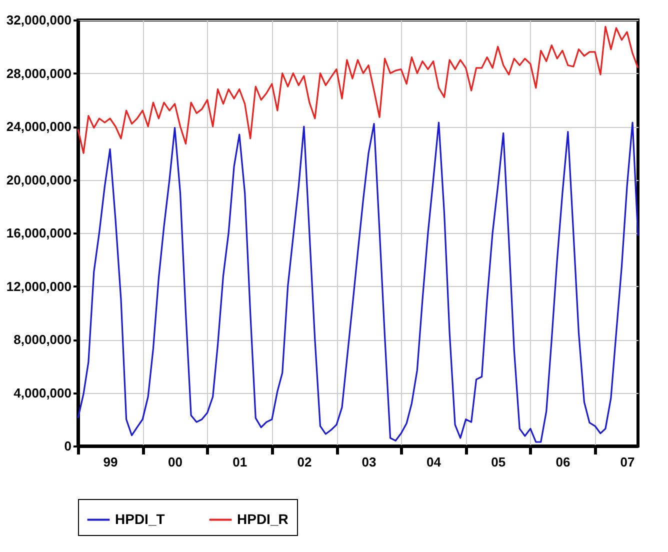  I want to click on y-tick-label: 16,000,000, so click(39, 233).